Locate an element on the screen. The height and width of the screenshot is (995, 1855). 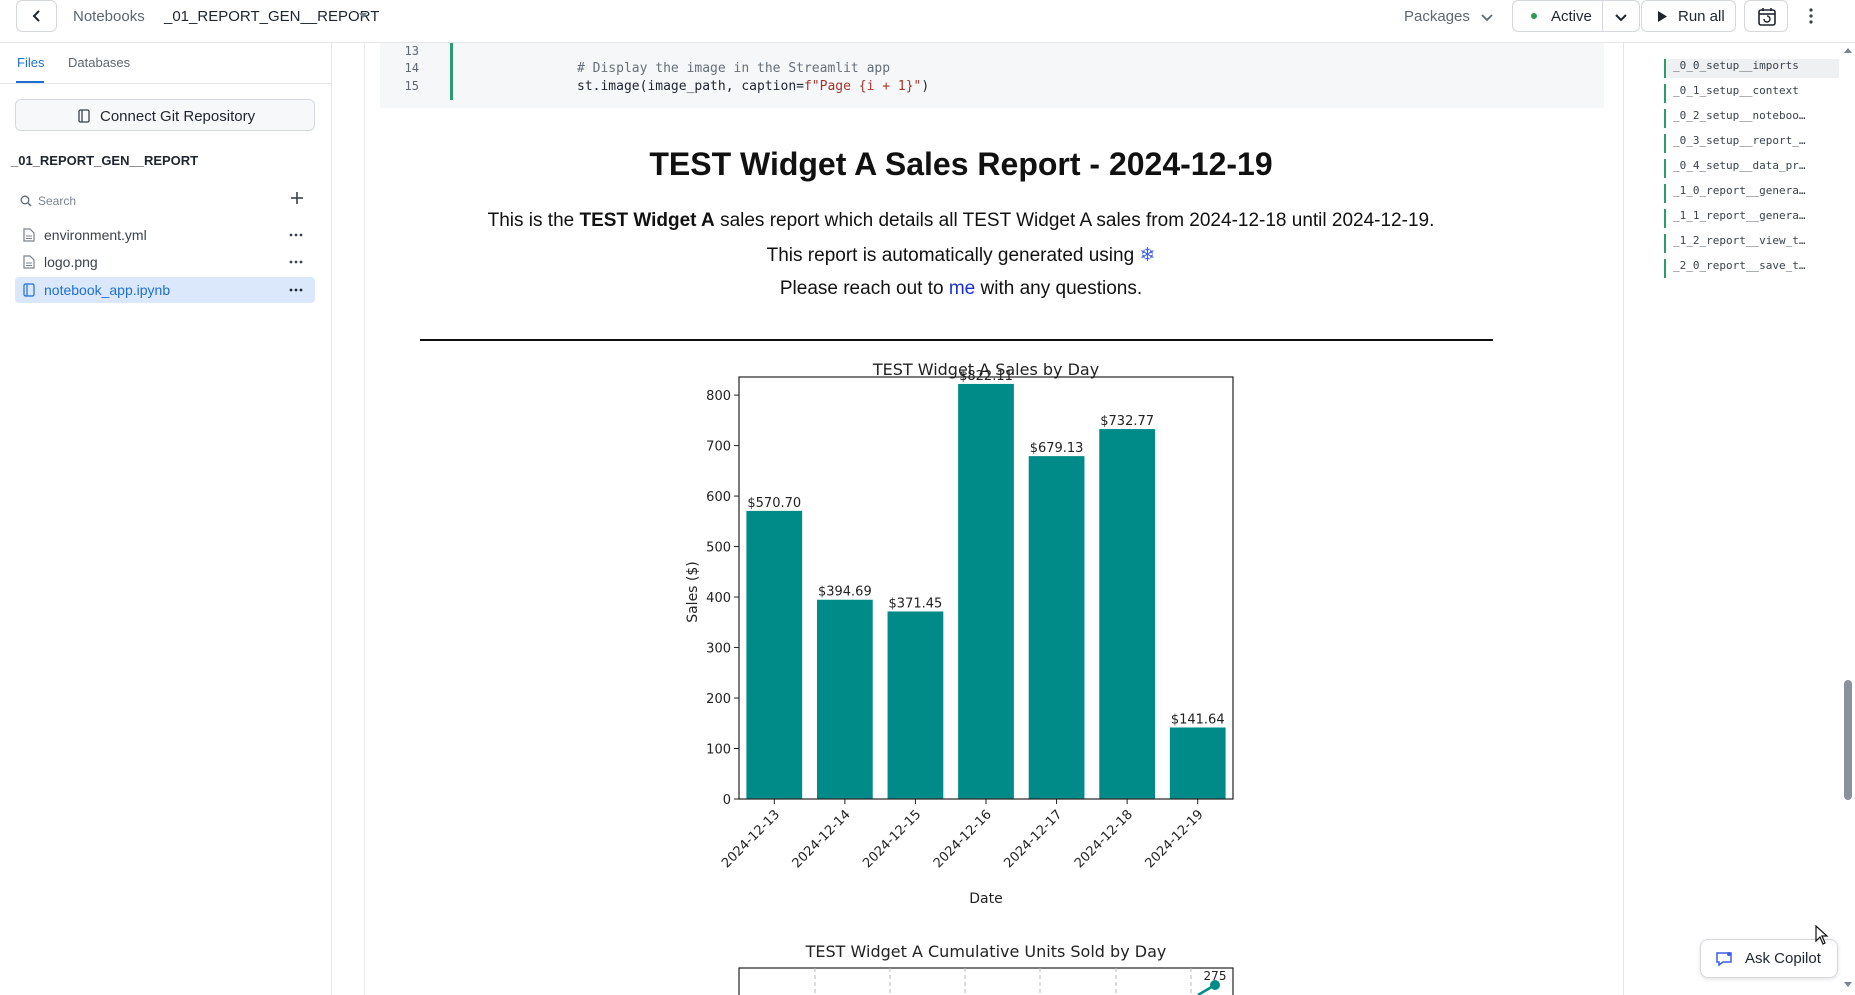
x-tick-label: 2024-12-17 is located at coordinates (1033, 839).